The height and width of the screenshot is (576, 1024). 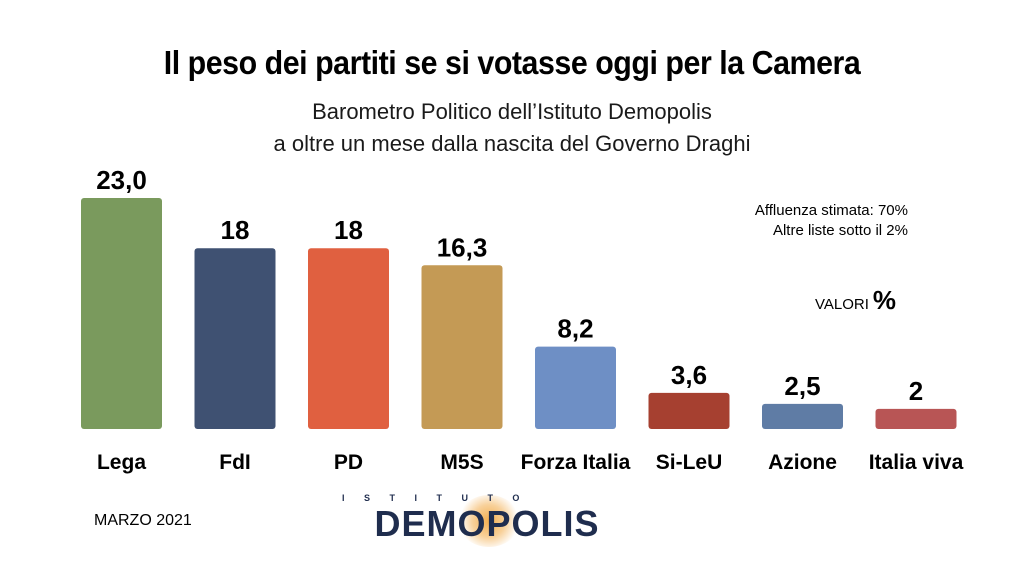 What do you see at coordinates (802, 386) in the screenshot?
I see `value-label-azione: 2,5` at bounding box center [802, 386].